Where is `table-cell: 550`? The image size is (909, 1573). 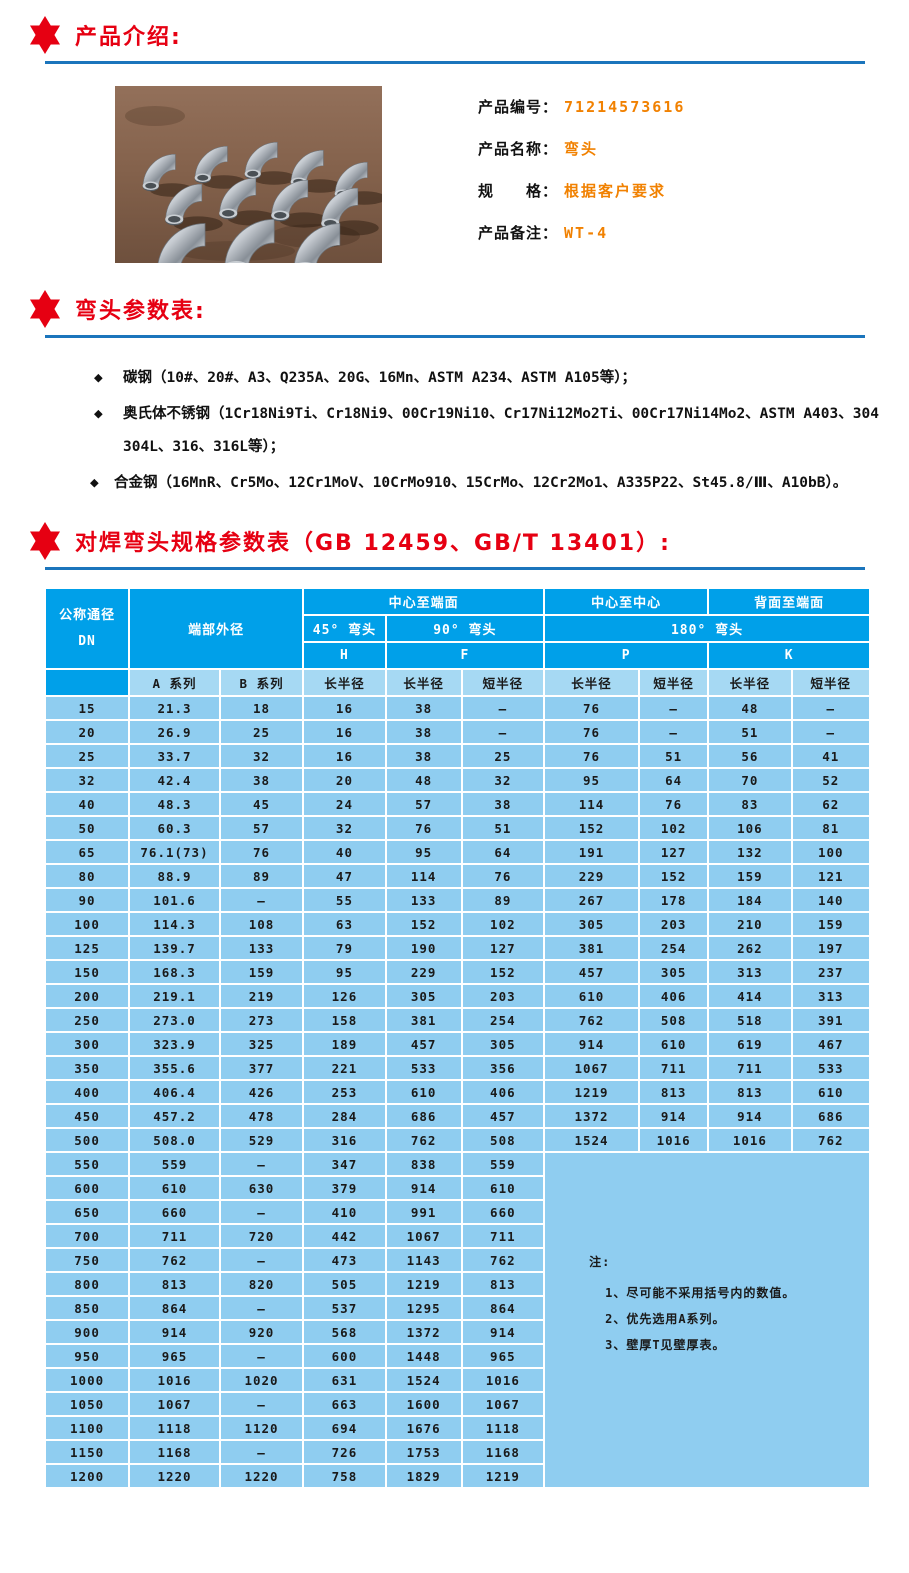
table-cell: 550 is located at coordinates (87, 1164).